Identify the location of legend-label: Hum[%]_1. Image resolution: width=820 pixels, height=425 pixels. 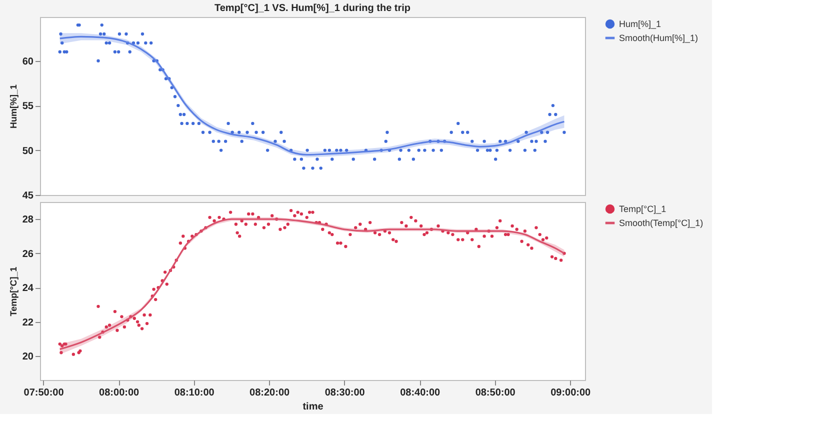
(640, 24).